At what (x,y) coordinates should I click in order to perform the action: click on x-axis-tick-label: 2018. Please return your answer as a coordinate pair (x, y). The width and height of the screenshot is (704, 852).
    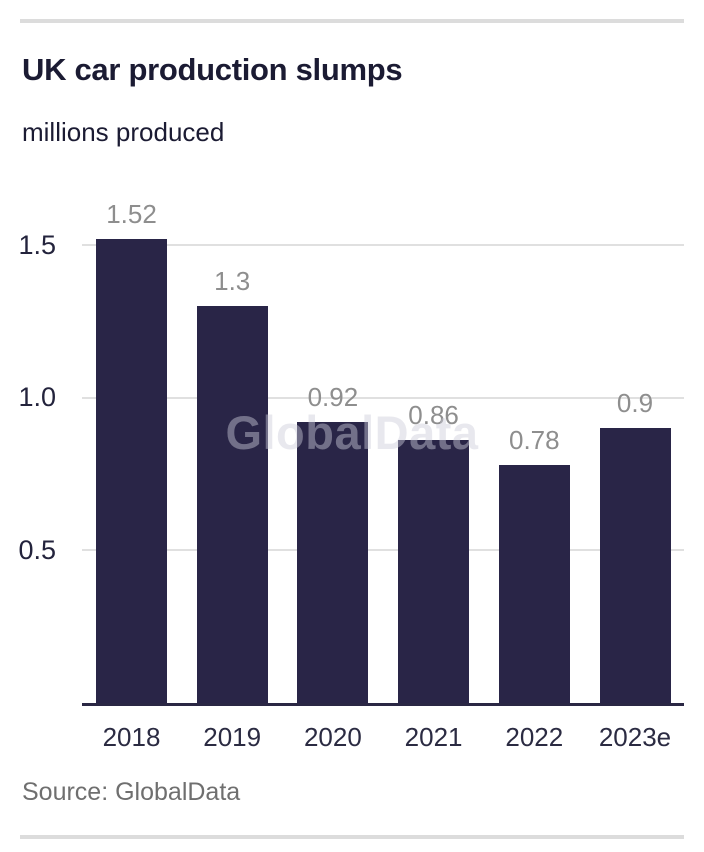
    Looking at the image, I should click on (131, 737).